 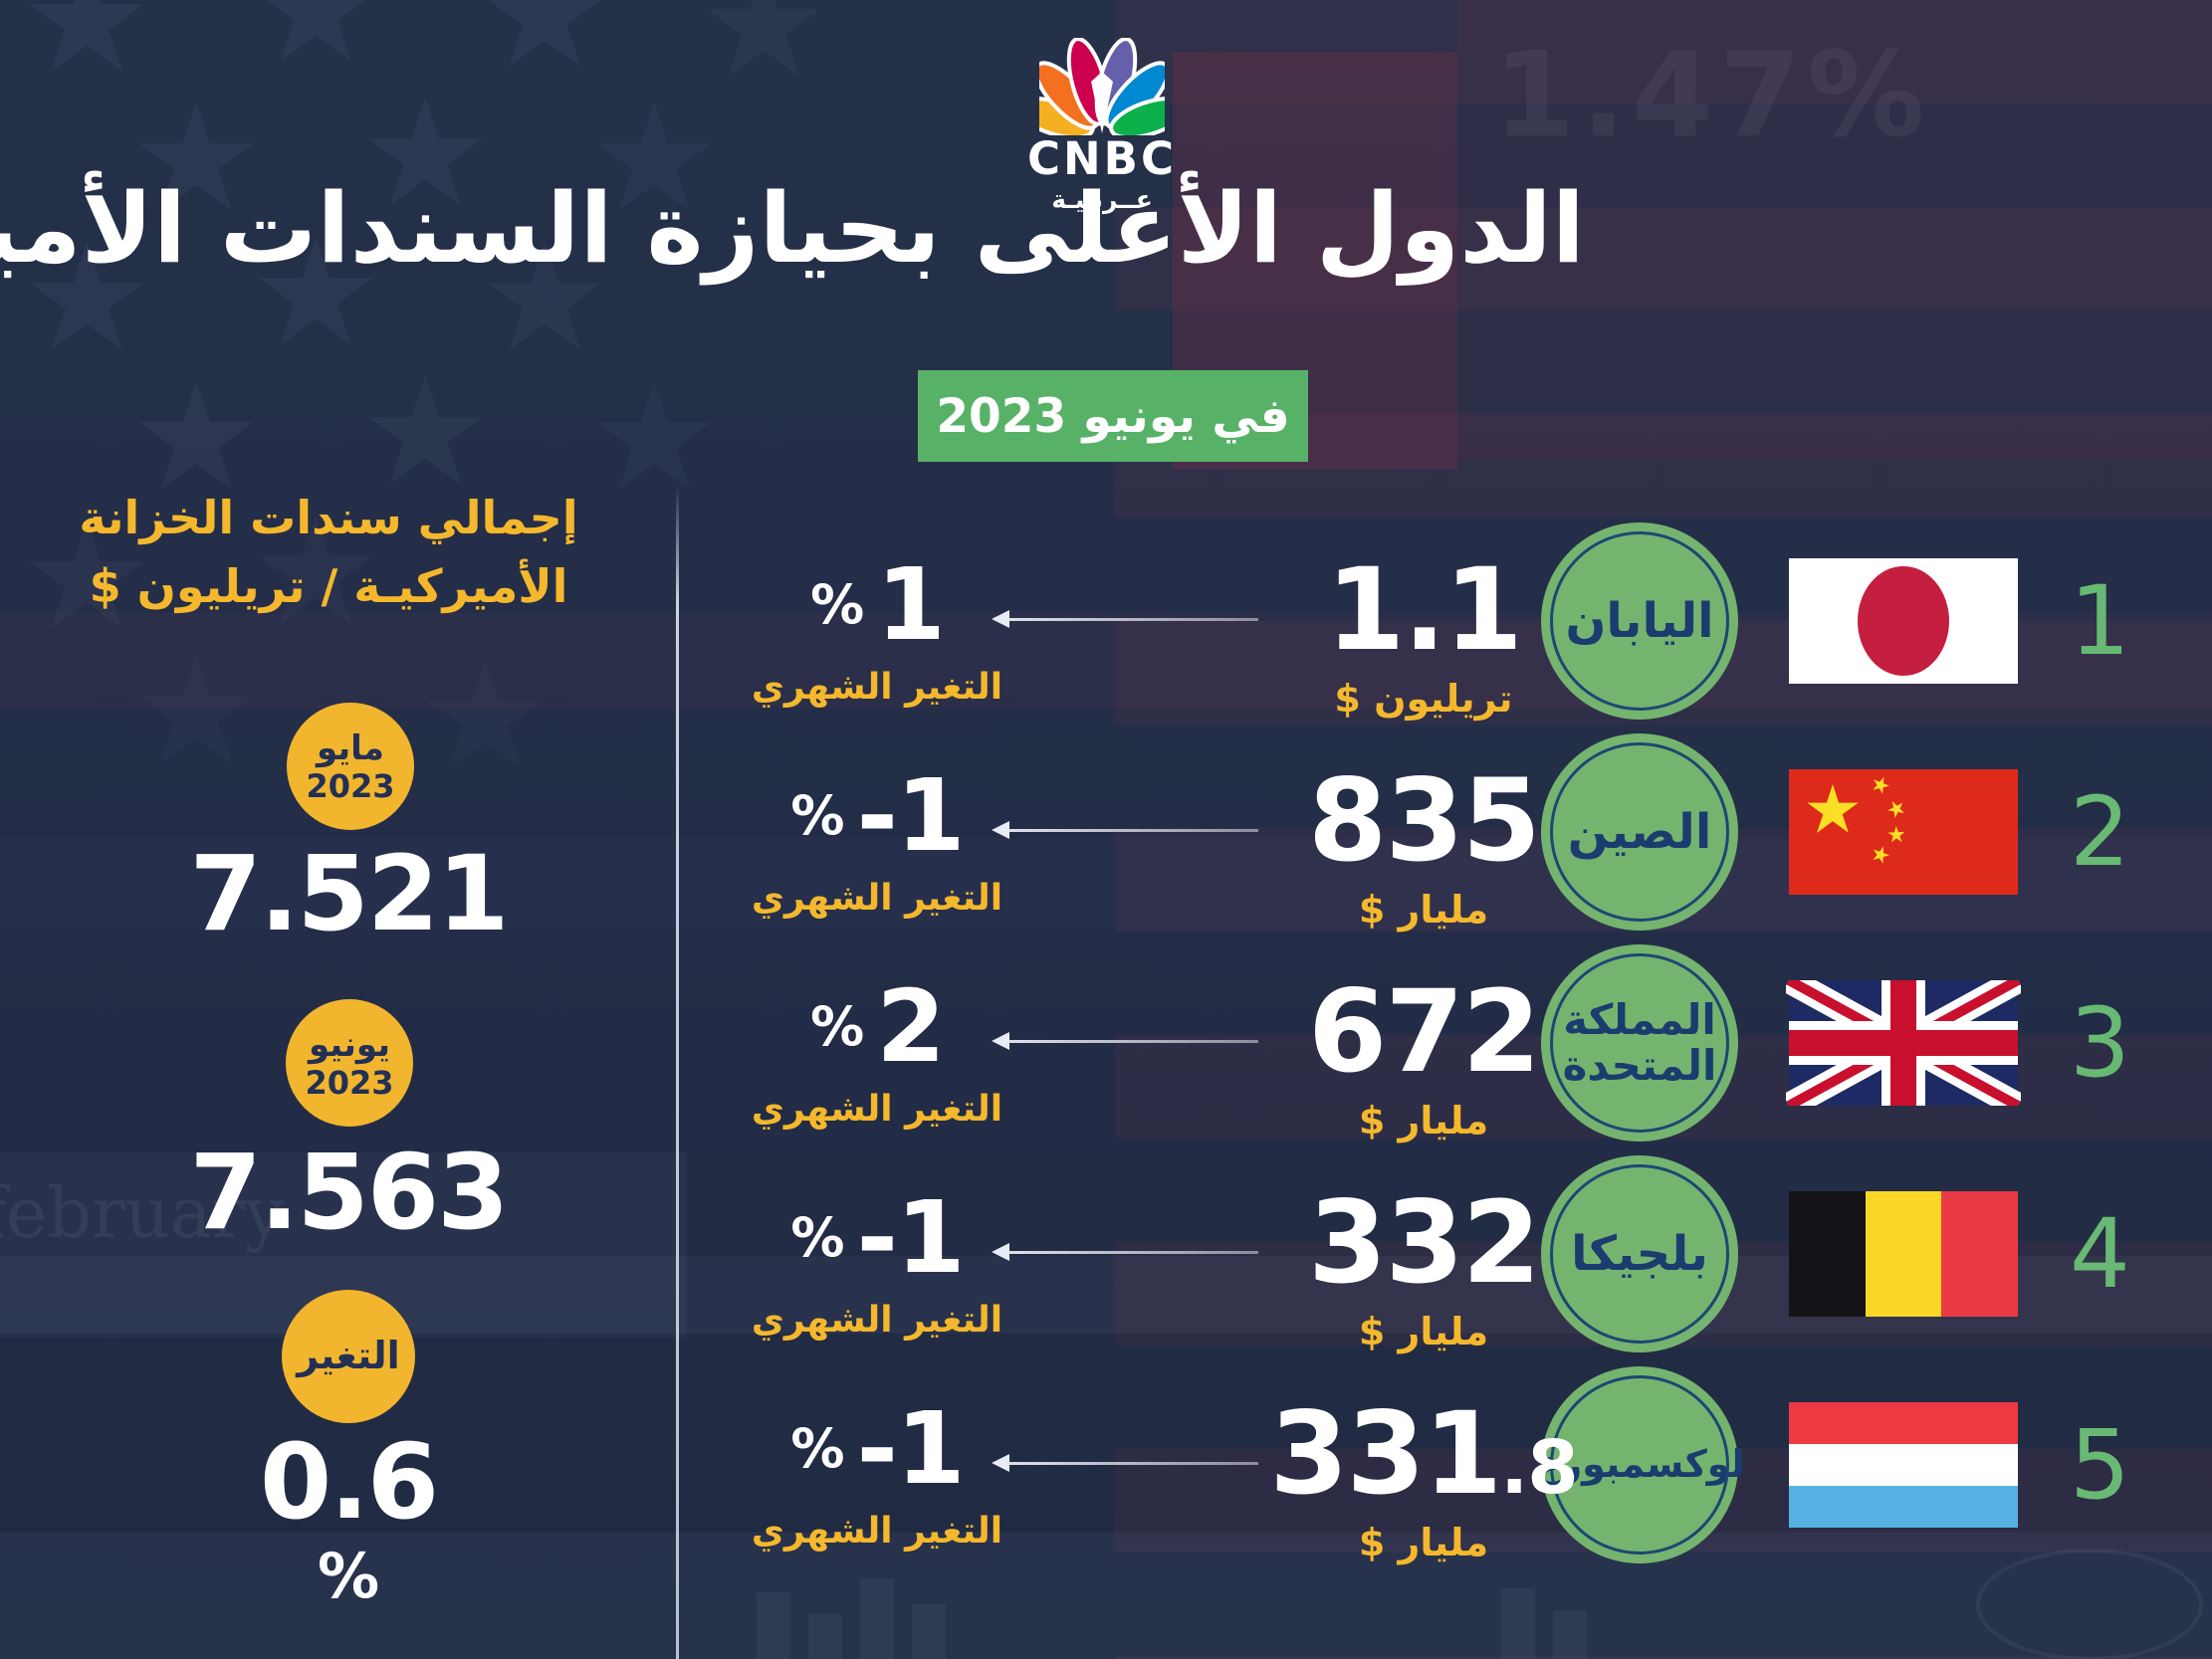 What do you see at coordinates (349, 1045) in the screenshot?
I see `june-label: يونيو` at bounding box center [349, 1045].